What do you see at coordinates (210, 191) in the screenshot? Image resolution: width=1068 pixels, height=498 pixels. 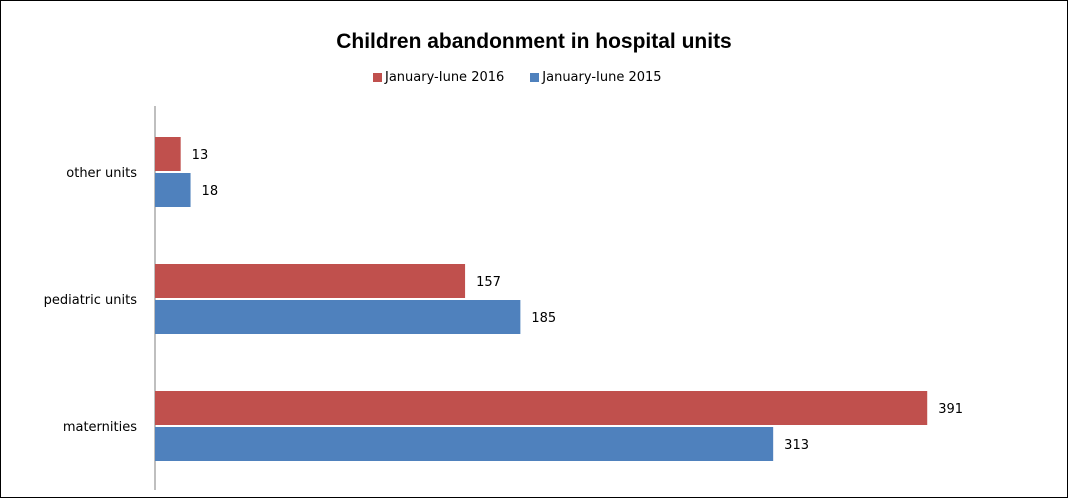 I see `data-label: 18` at bounding box center [210, 191].